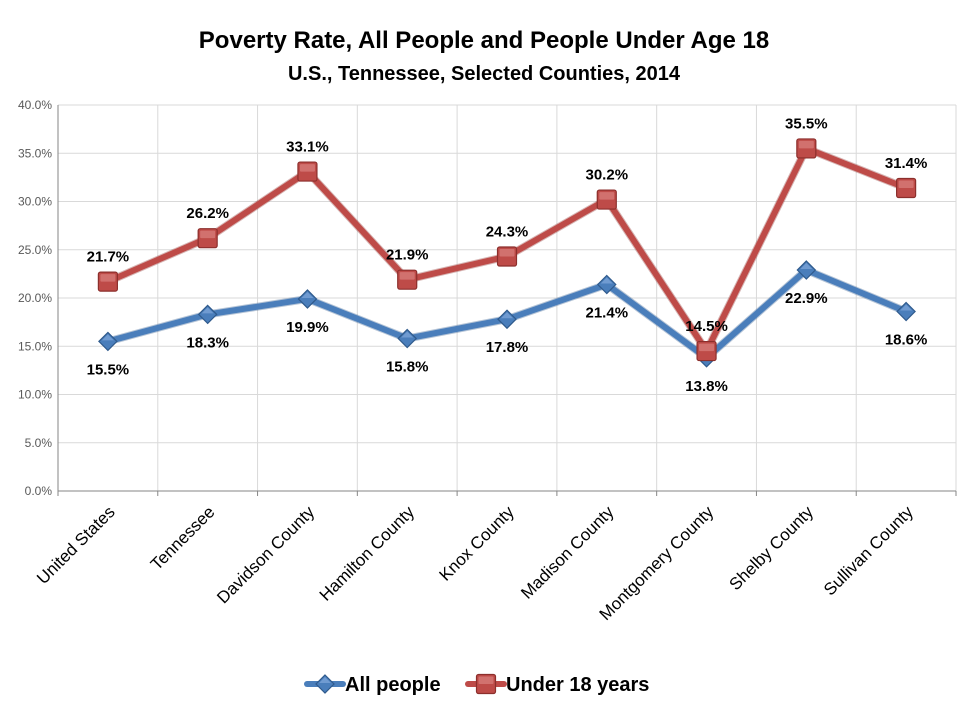  What do you see at coordinates (207, 342) in the screenshot?
I see `data-label: 18.3%` at bounding box center [207, 342].